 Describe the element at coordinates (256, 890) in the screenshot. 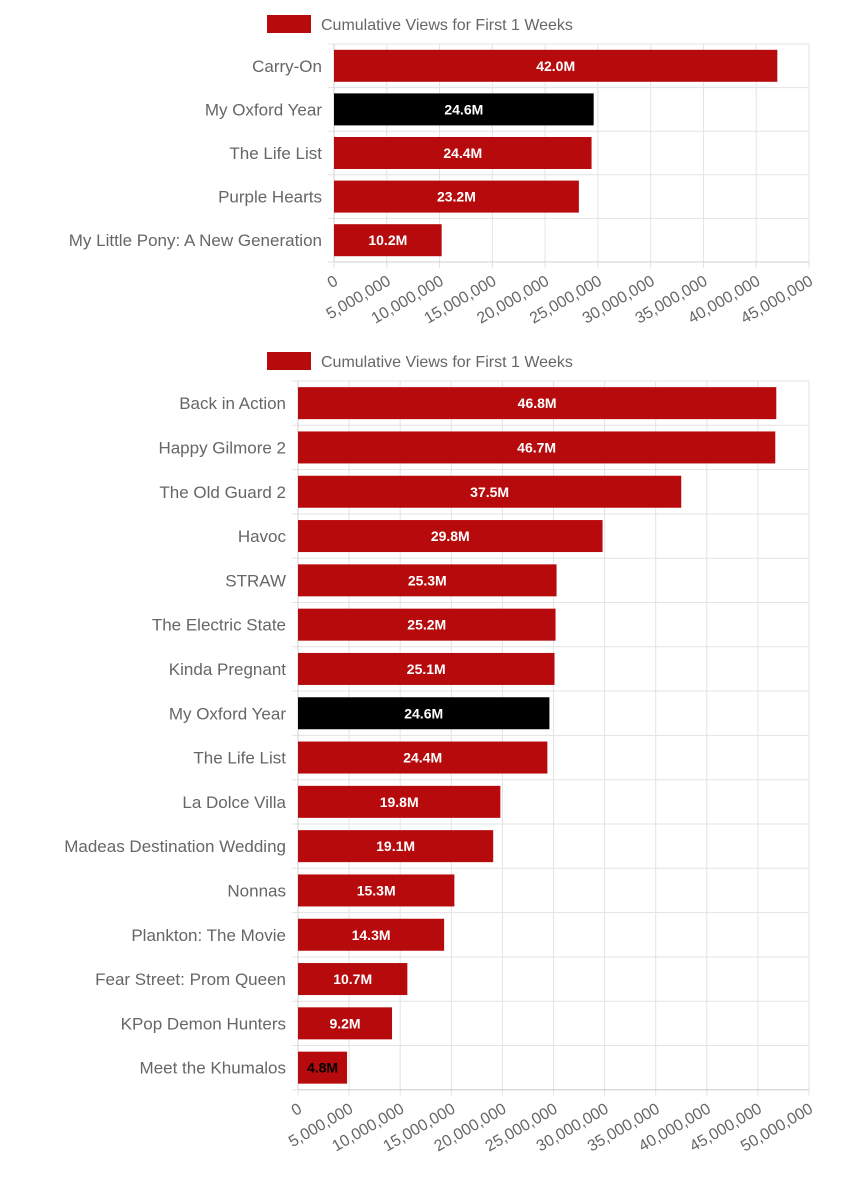

I see `category-label: Nonnas` at that location.